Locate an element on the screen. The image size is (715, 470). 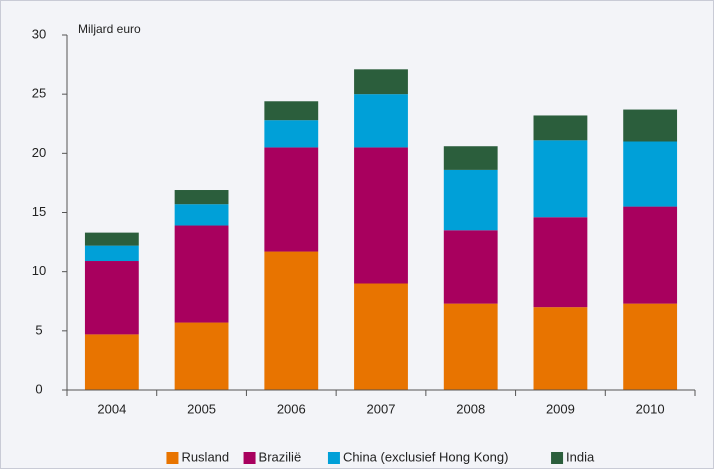
legend-label: India is located at coordinates (580, 456).